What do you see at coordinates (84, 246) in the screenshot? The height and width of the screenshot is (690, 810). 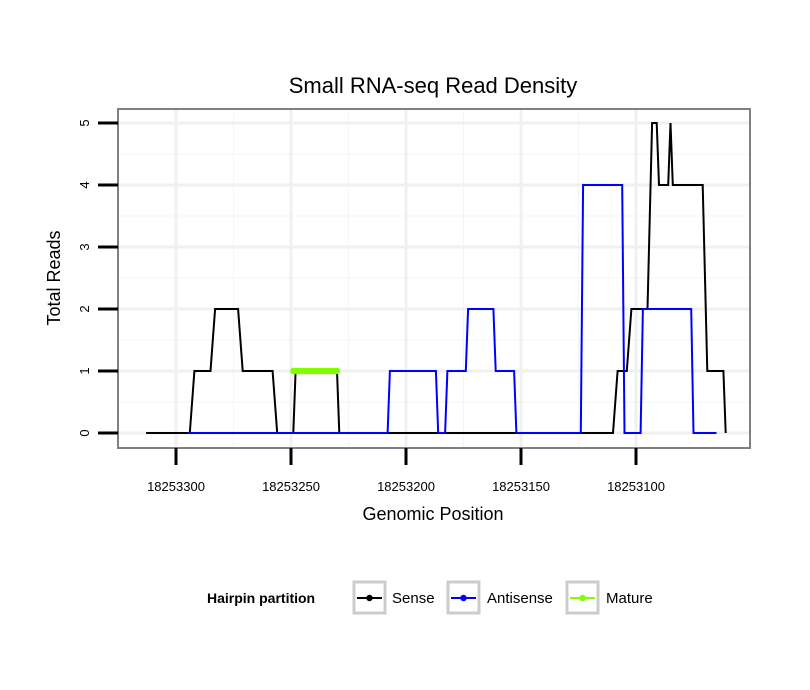 I see `y-tick-label: 3` at bounding box center [84, 246].